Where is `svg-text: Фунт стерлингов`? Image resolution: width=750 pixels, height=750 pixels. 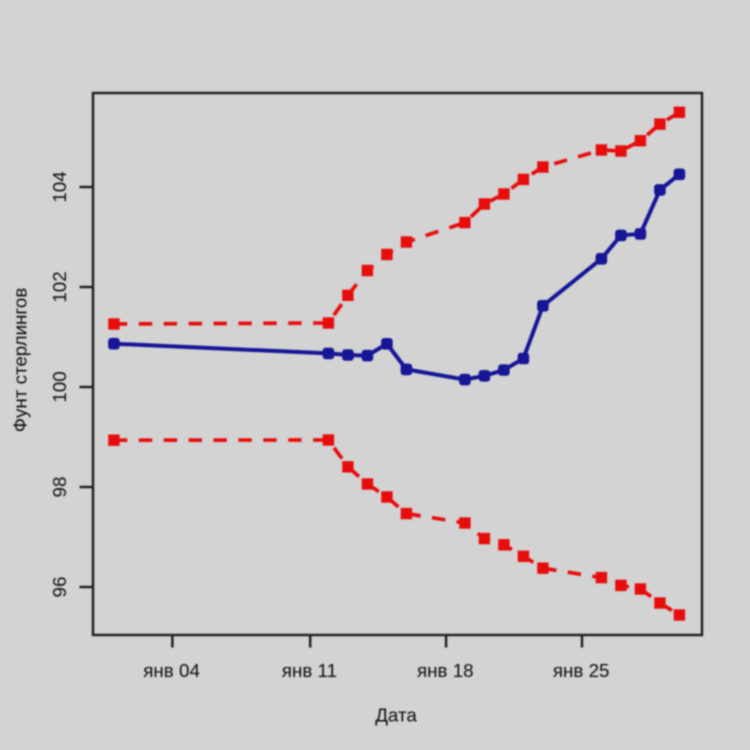
svg-text: Фунт стерлингов is located at coordinates (20, 360).